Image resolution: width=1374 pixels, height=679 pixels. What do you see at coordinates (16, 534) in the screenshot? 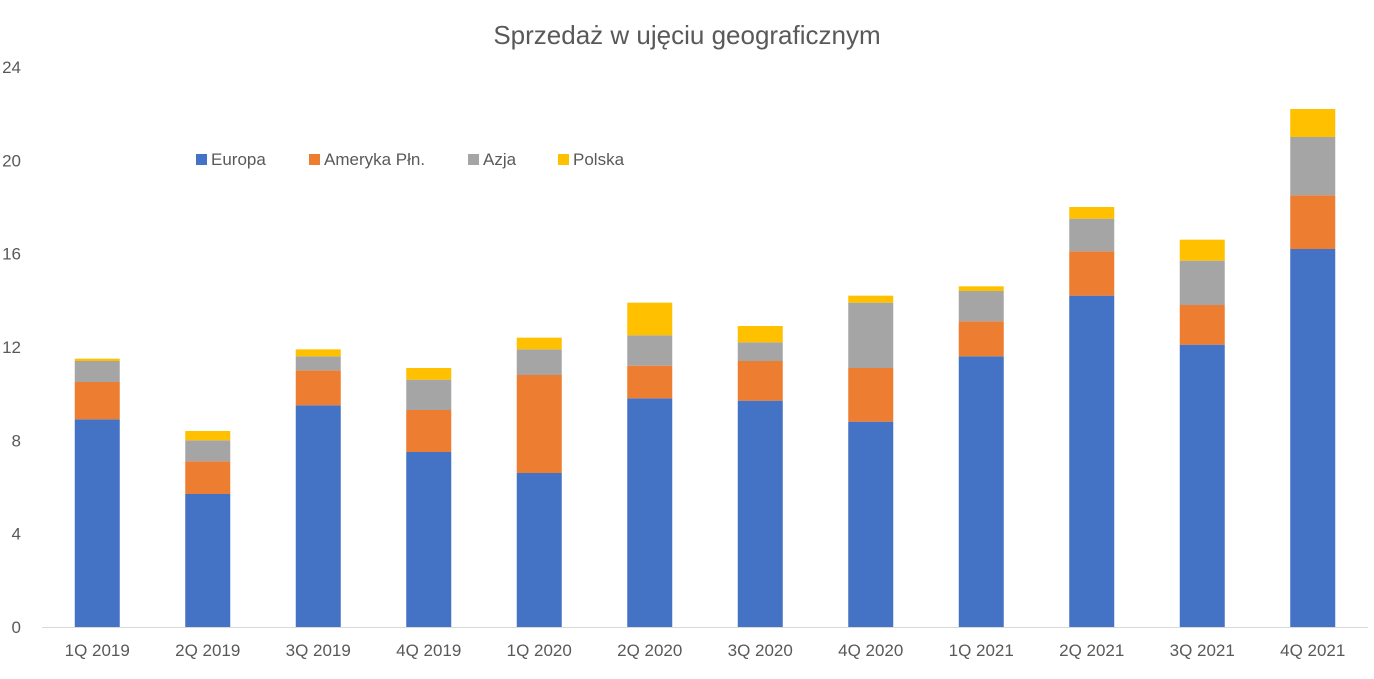
I see `y-tick-label: 4` at bounding box center [16, 534].